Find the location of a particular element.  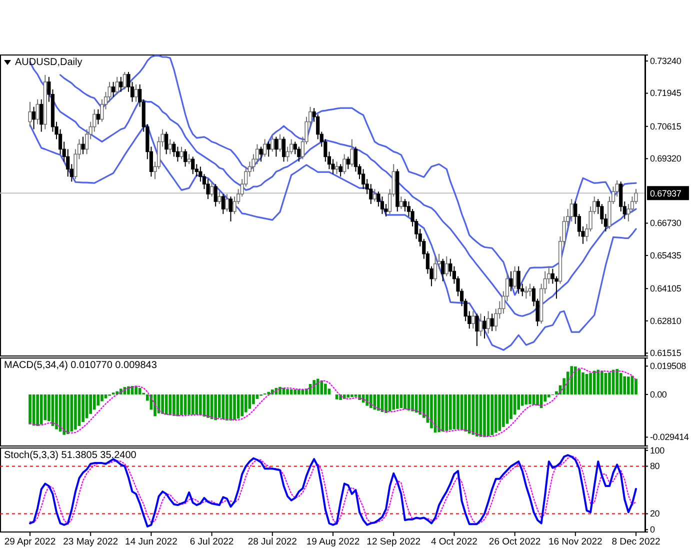

y-tick-label: 0.66730 is located at coordinates (666, 223).